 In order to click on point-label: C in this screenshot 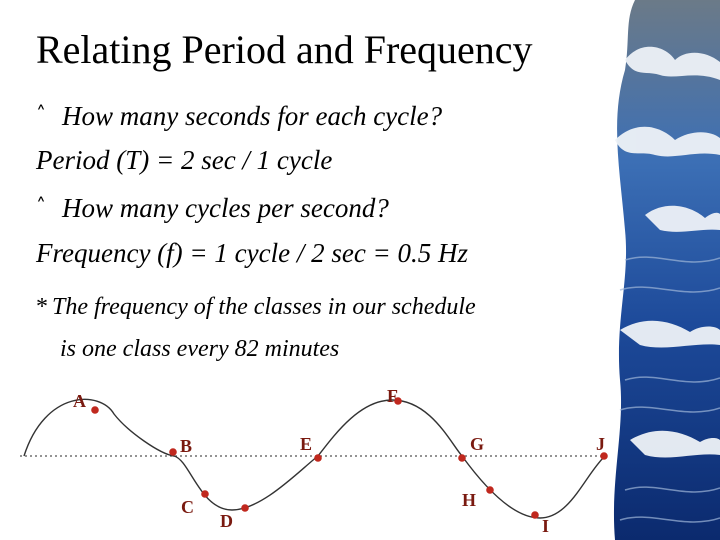, I will do `click(187, 507)`.